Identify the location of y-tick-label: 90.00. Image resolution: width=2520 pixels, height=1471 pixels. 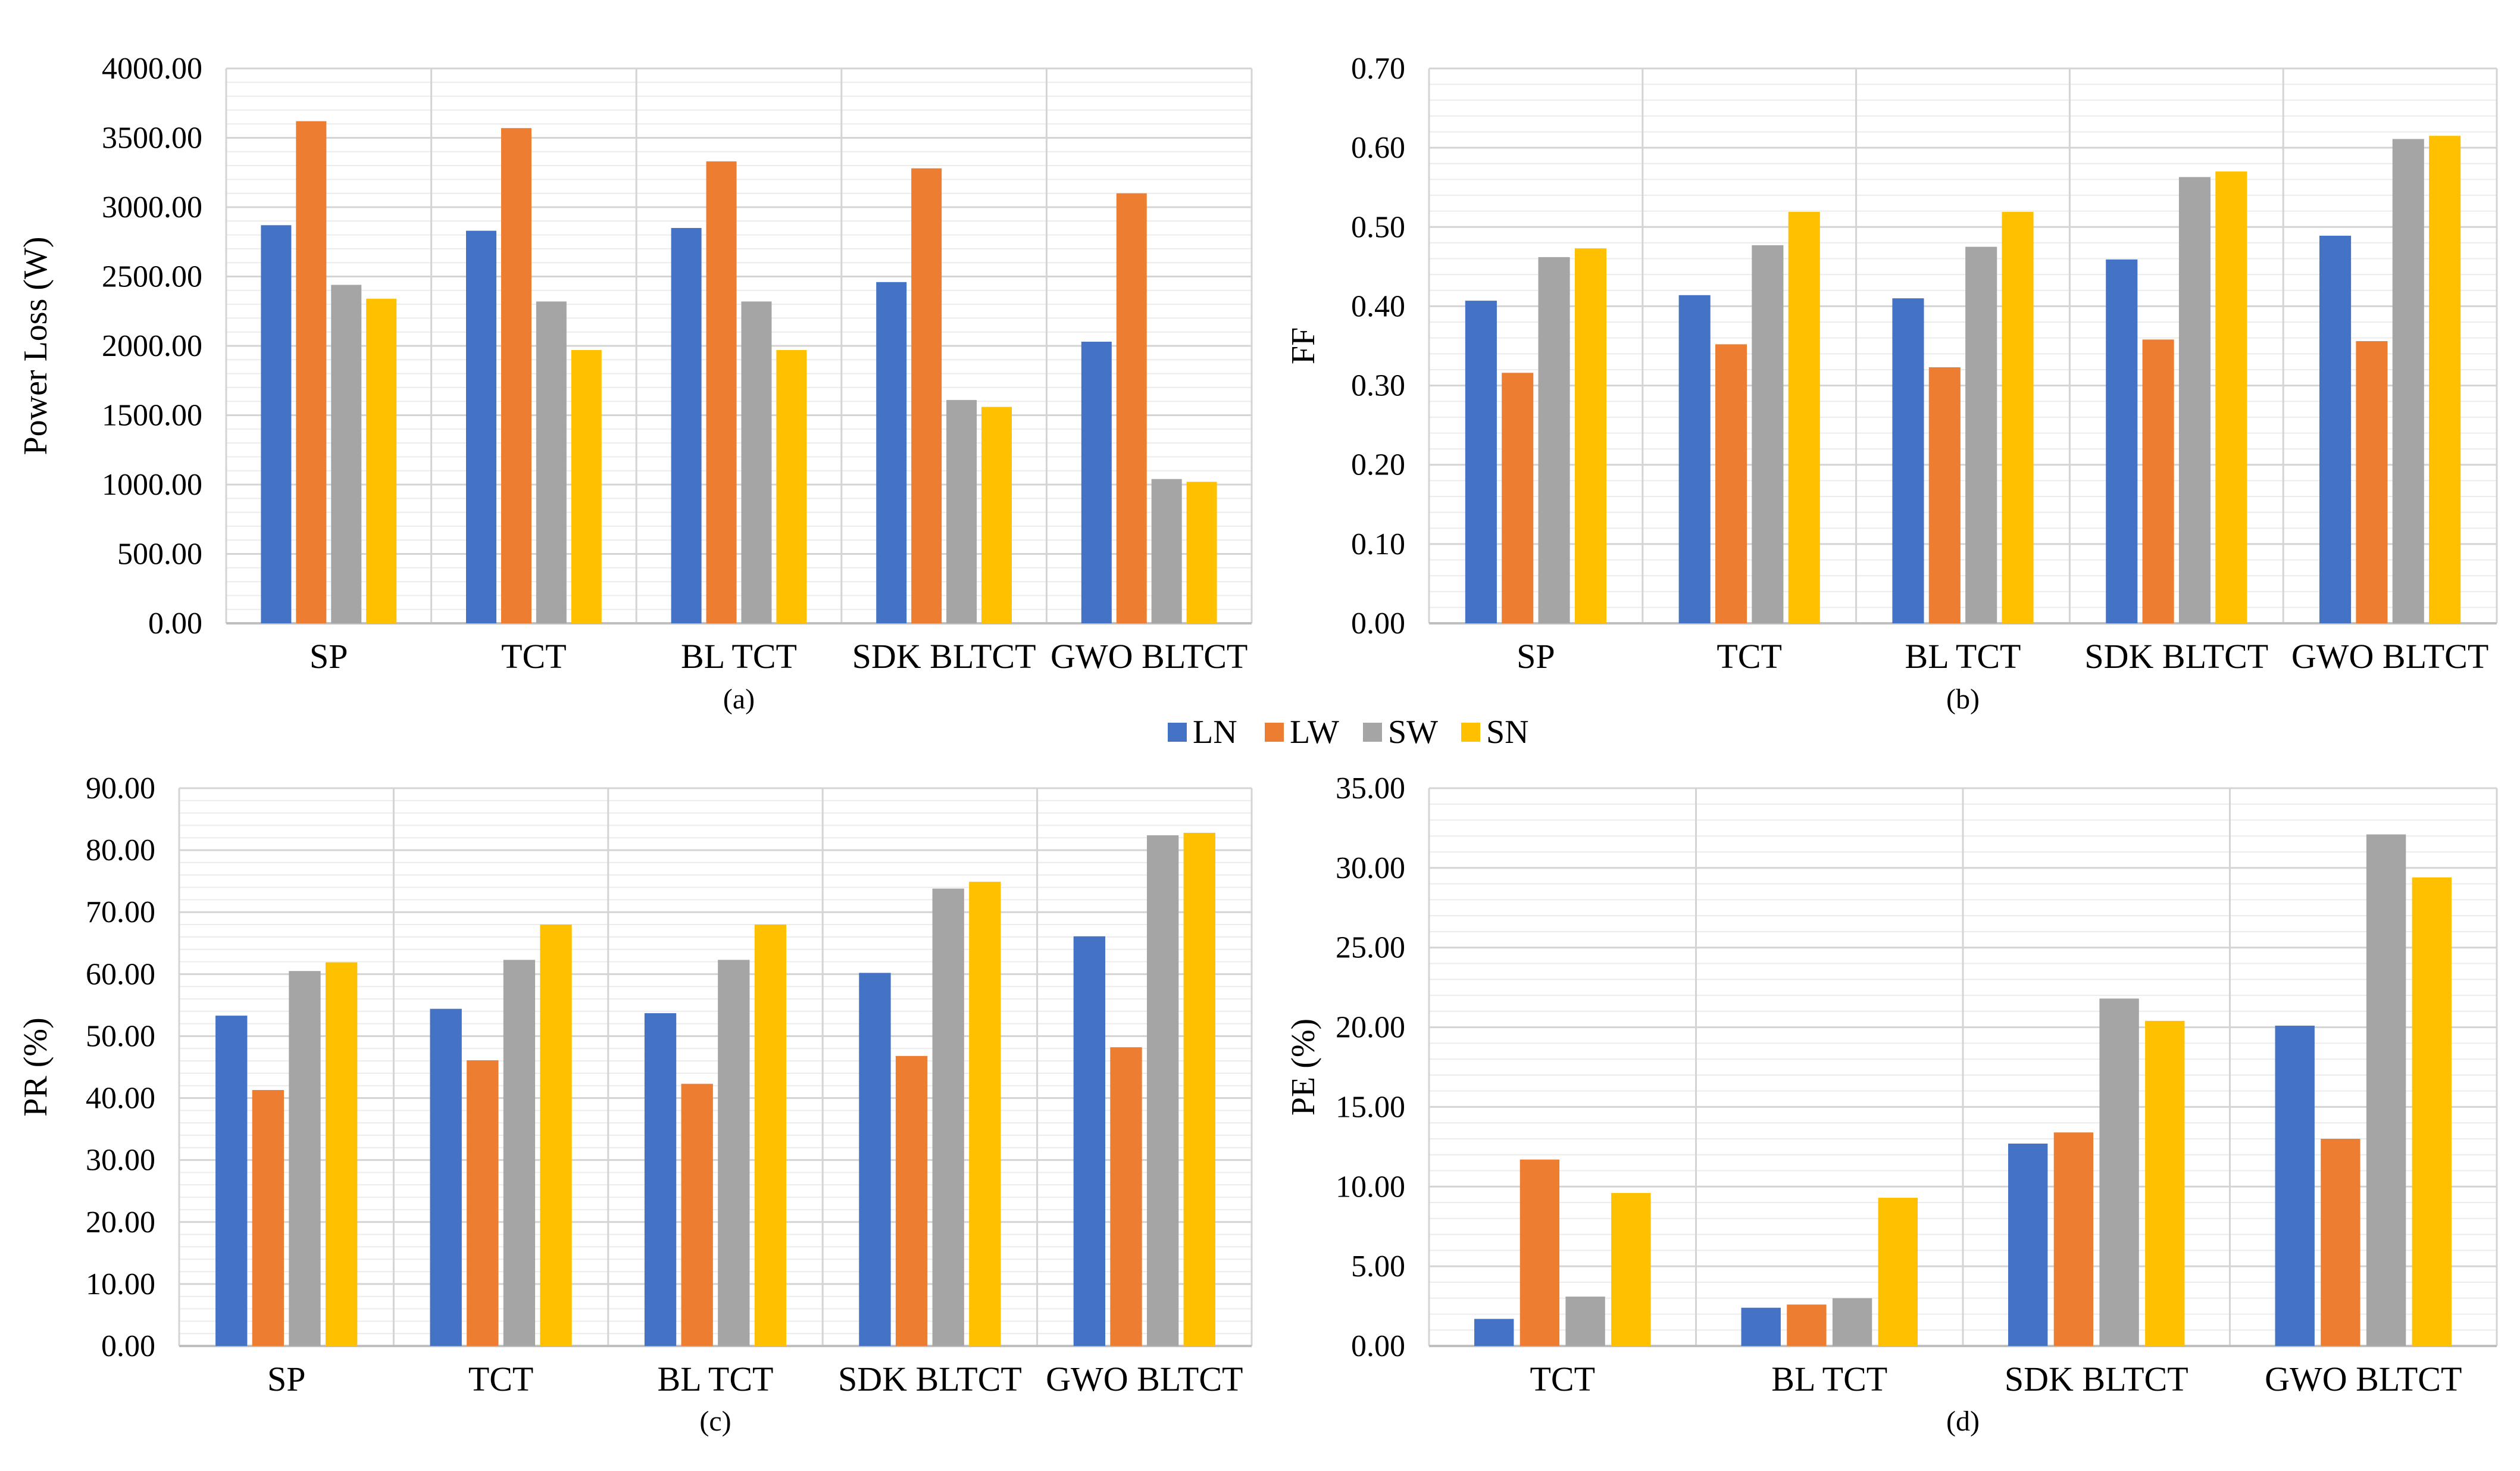
(120, 788).